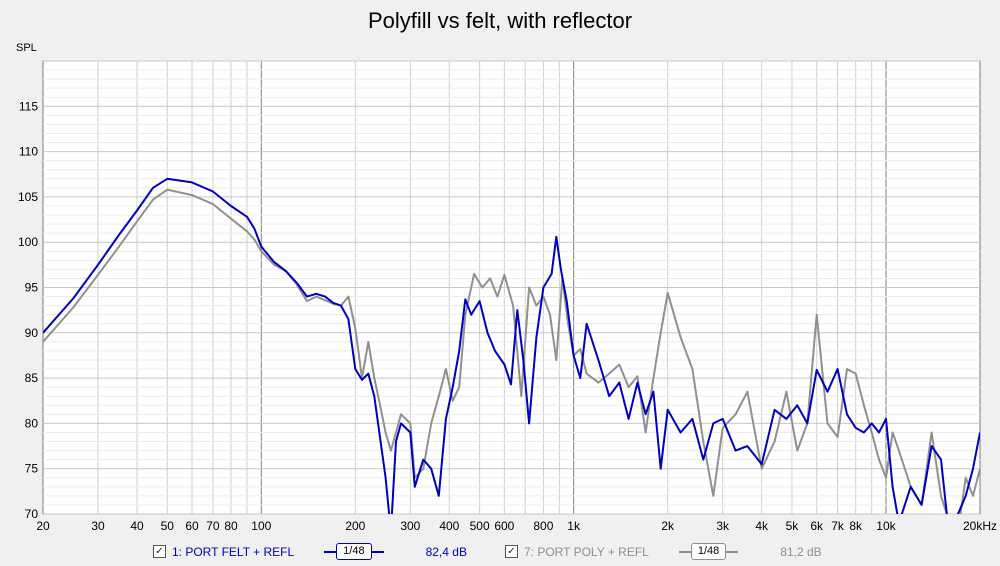  I want to click on x-tick-label: 300, so click(410, 526).